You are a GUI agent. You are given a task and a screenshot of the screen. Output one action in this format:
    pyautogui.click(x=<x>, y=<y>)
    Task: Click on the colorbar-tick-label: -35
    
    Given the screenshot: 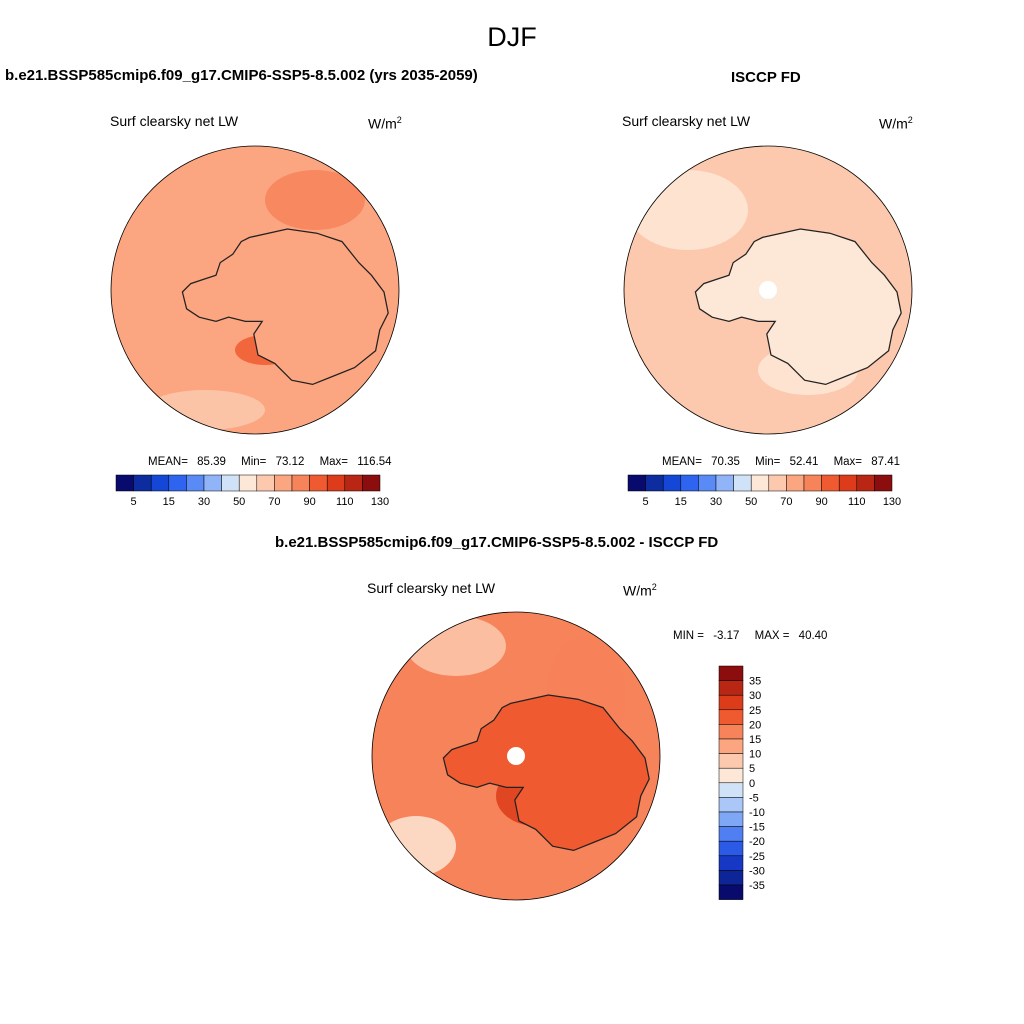 What is the action you would take?
    pyautogui.click(x=757, y=886)
    